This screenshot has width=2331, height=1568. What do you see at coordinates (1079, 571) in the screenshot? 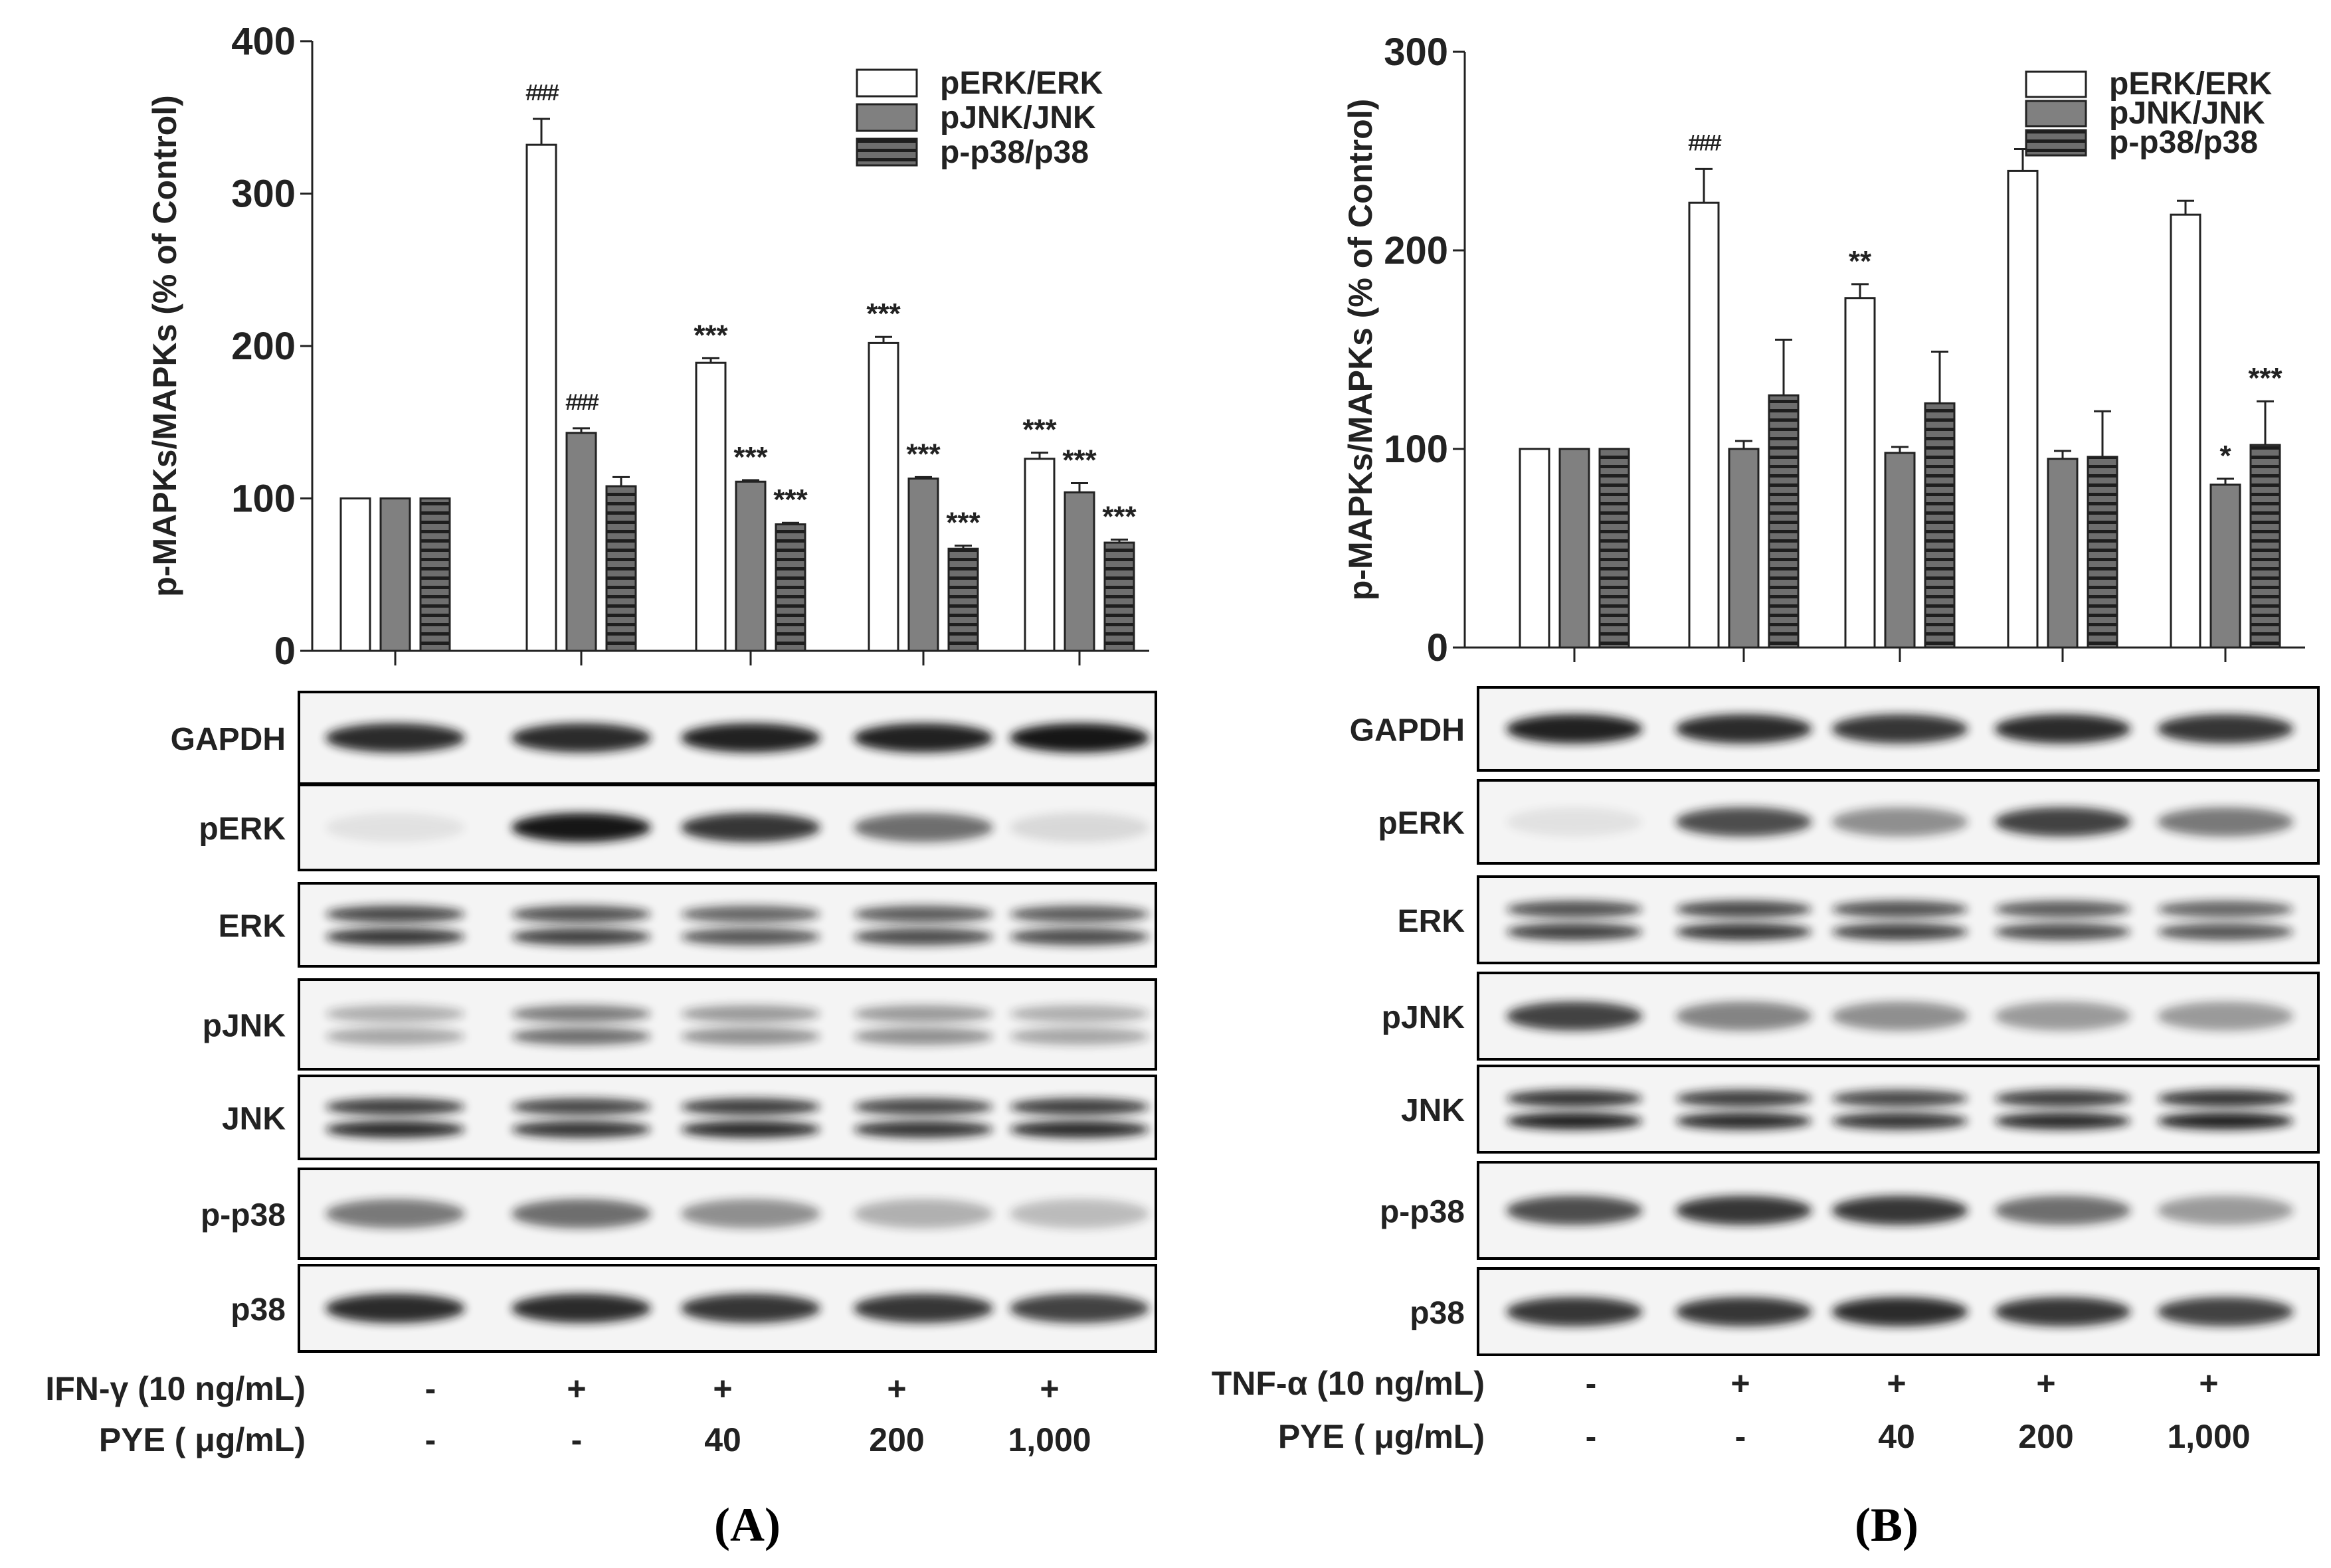
I see `bar-pJNK/JNK-4` at bounding box center [1079, 571].